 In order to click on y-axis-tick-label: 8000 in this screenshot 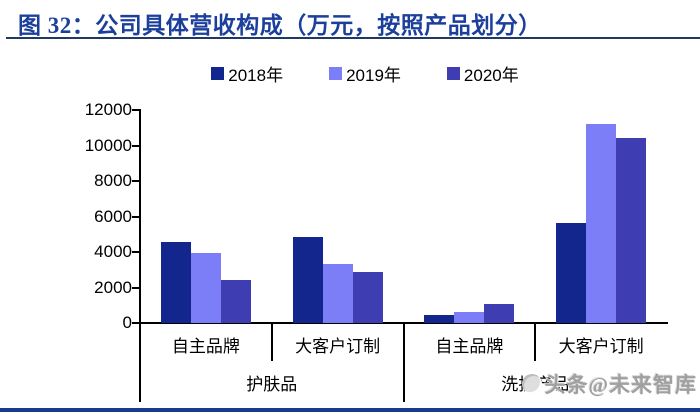, I will do `click(113, 180)`.